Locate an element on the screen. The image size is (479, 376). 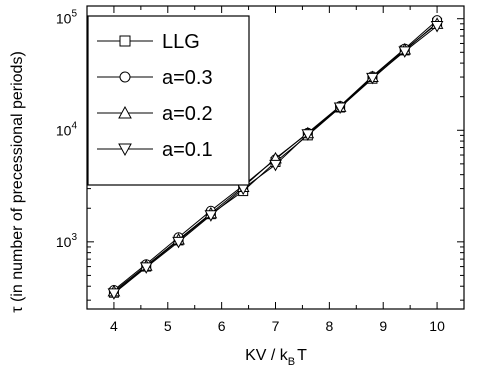
y-tick-label: 10⁵ is located at coordinates (67, 18).